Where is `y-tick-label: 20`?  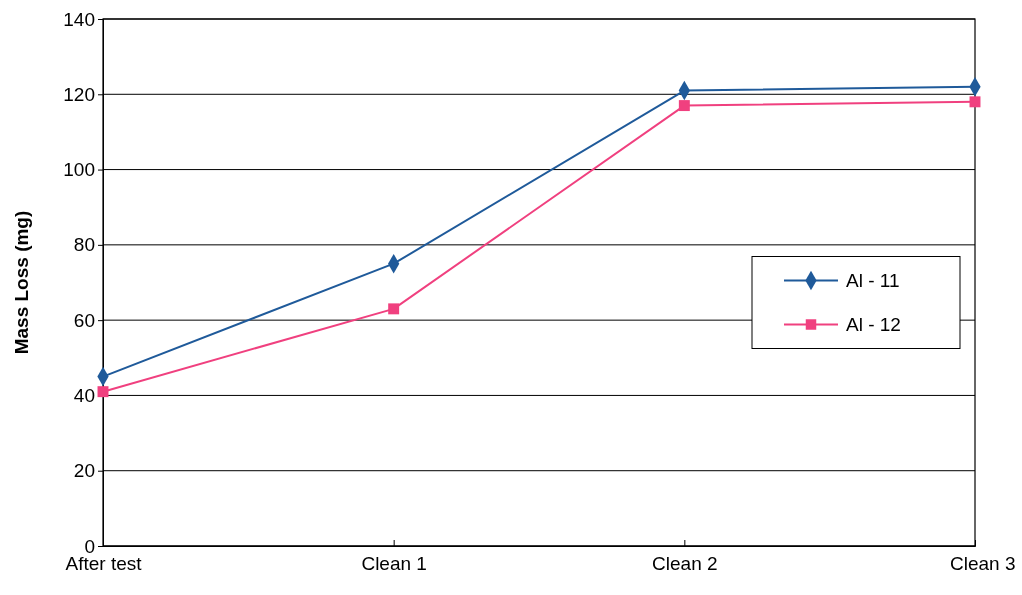 y-tick-label: 20 is located at coordinates (84, 471).